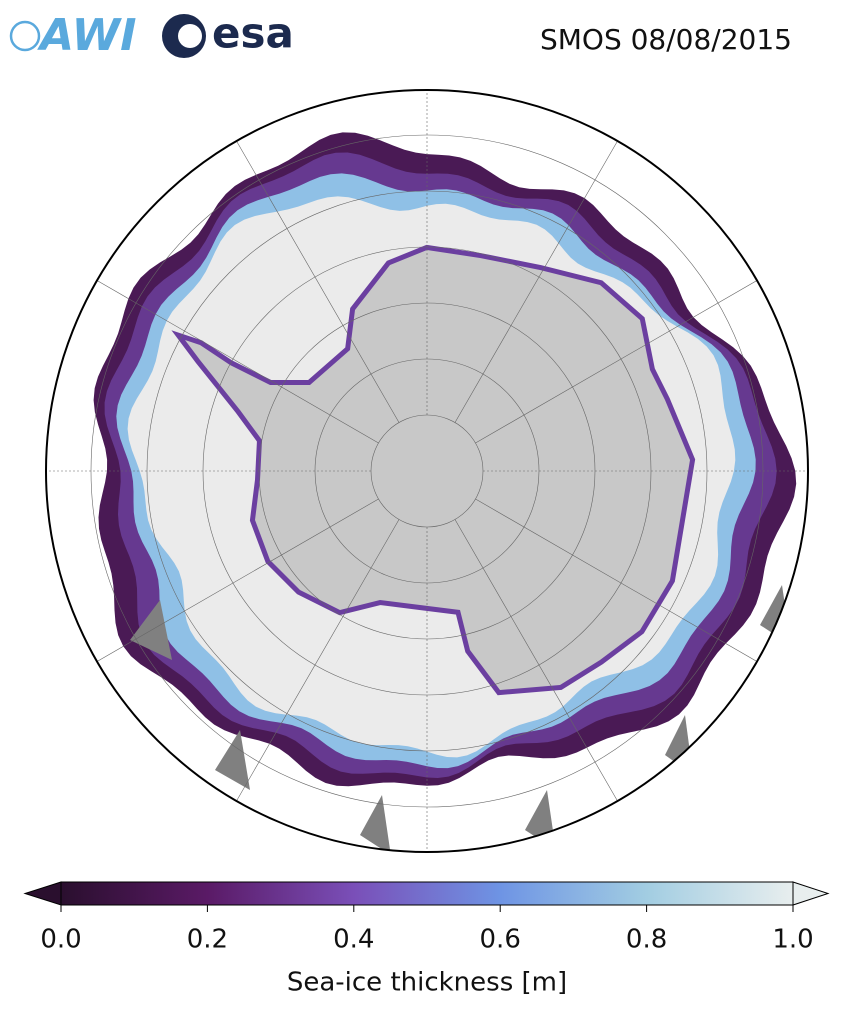 The width and height of the screenshot is (854, 1026). I want to click on logo-awi-text: AWI, so click(87, 35).